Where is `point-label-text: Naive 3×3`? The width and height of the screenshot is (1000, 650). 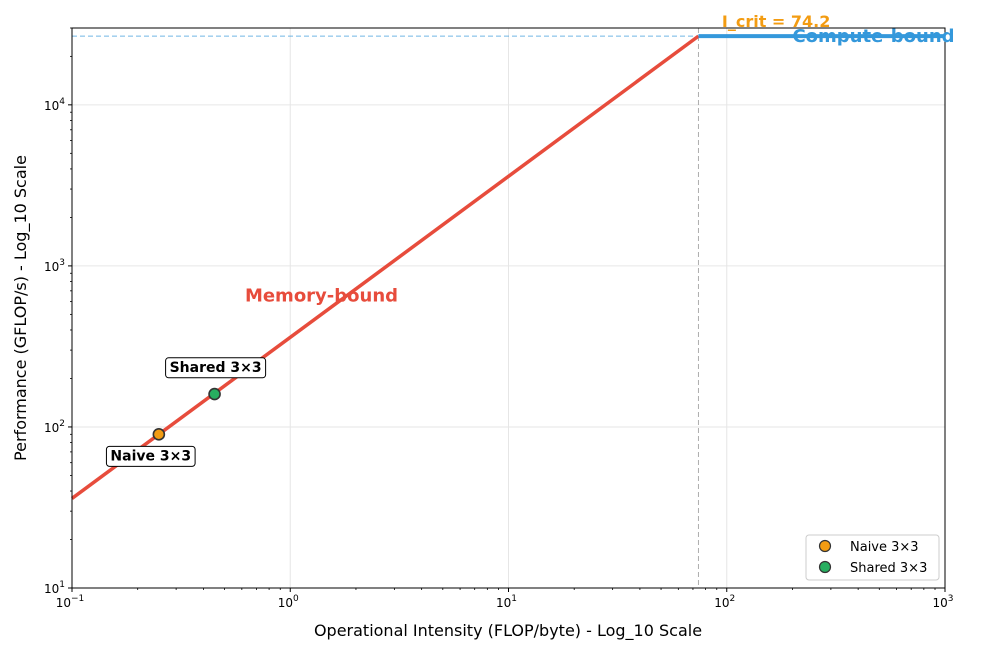 point-label-text: Naive 3×3 is located at coordinates (150, 456).